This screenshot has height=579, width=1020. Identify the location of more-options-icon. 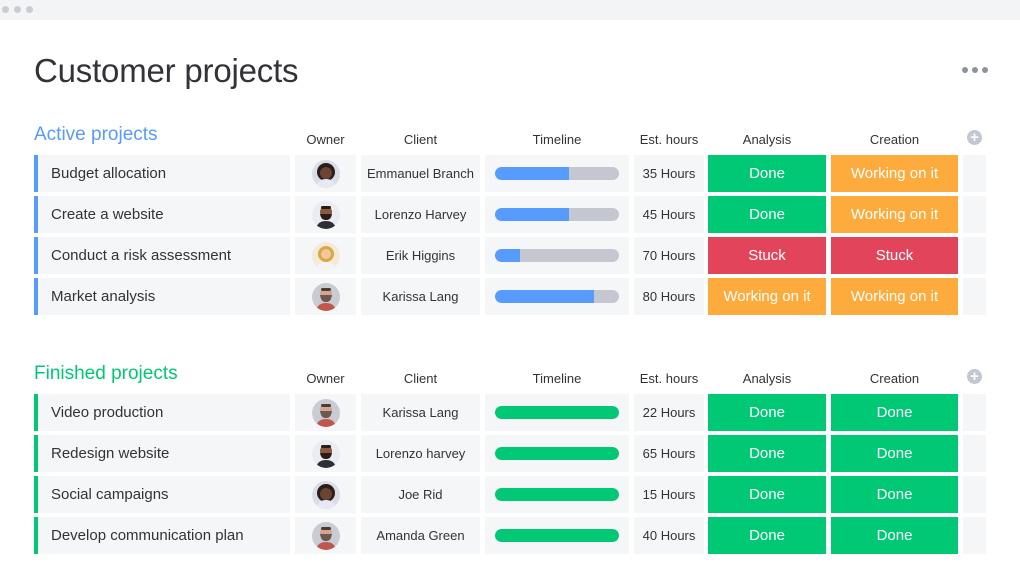
(975, 70).